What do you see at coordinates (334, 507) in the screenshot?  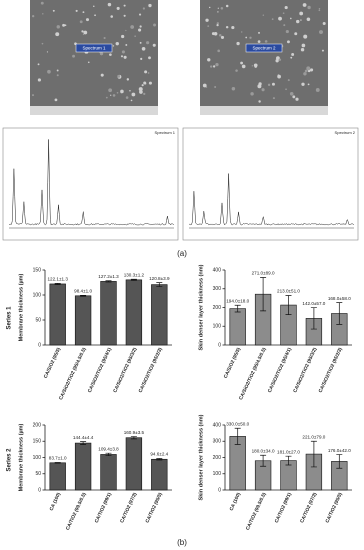 I see `x-tick-label: CA/TiO2 (95/5)` at bounding box center [334, 507].